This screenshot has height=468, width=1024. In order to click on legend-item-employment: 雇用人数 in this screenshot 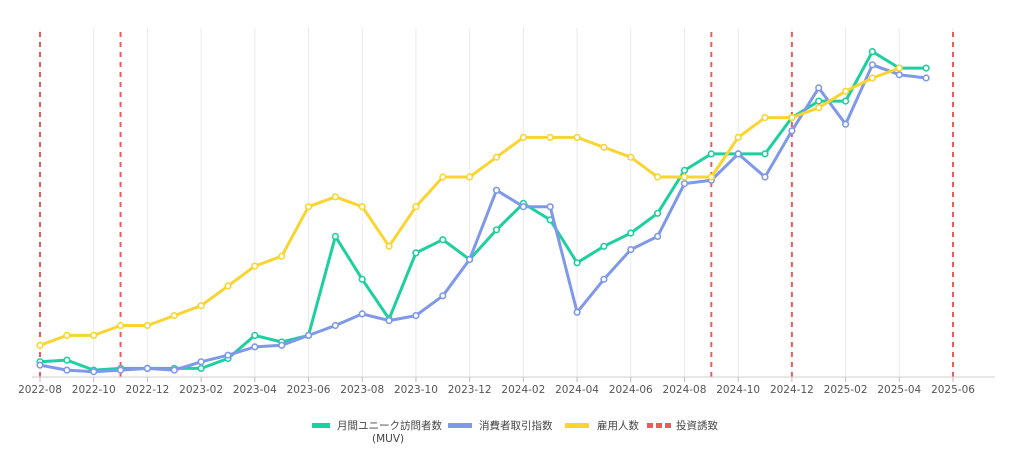, I will do `click(602, 425)`.